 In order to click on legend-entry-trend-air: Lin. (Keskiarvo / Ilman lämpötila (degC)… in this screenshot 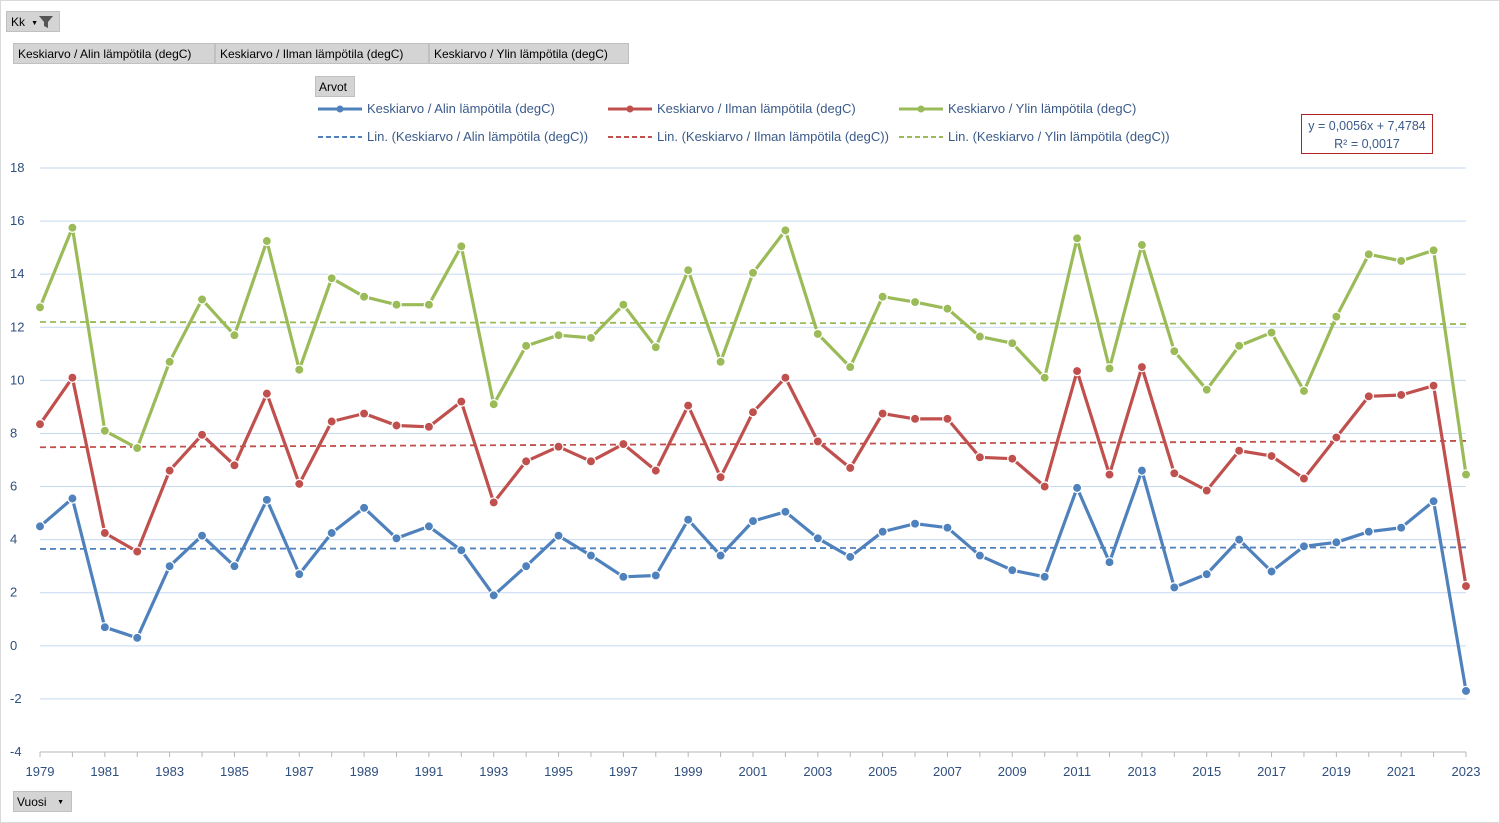, I will do `click(748, 136)`.